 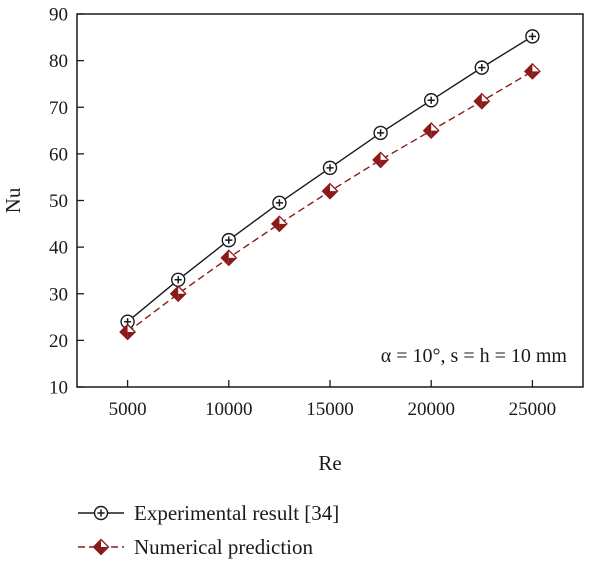 I want to click on y-tick-label: 70, so click(x=58, y=108).